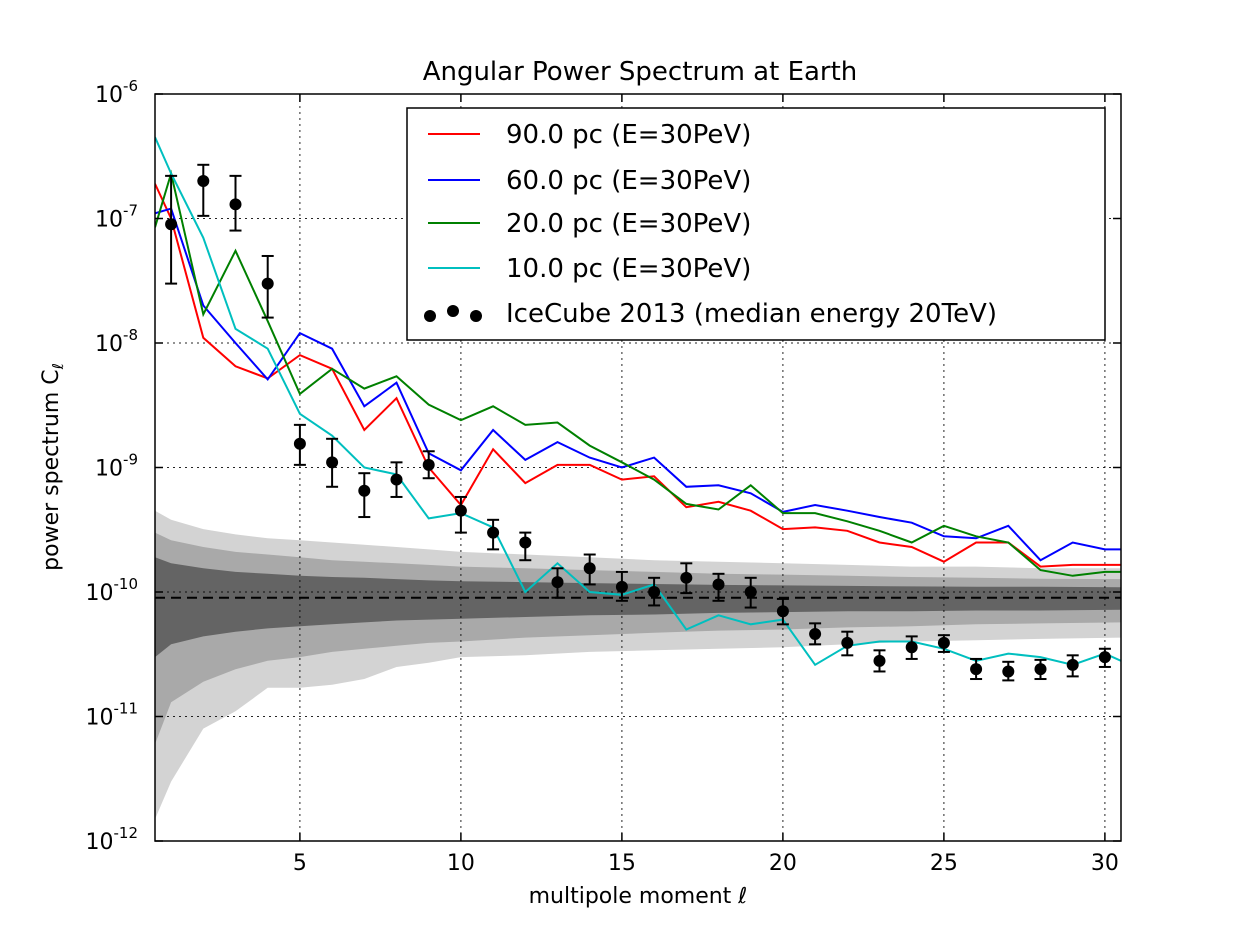 The image size is (1246, 934). Describe the element at coordinates (461, 863) in the screenshot. I see `x-tick-label: 10` at that location.